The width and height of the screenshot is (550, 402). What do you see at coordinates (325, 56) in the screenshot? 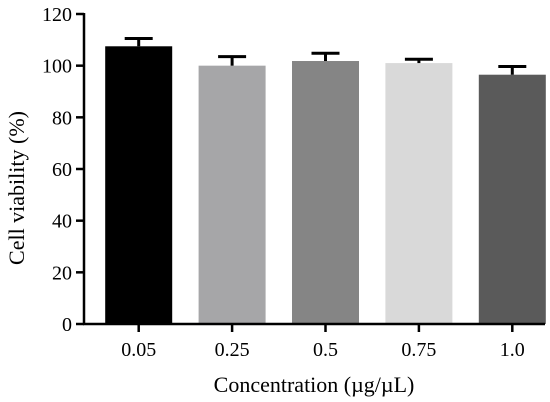
I see `error-bars-layer` at bounding box center [325, 56].